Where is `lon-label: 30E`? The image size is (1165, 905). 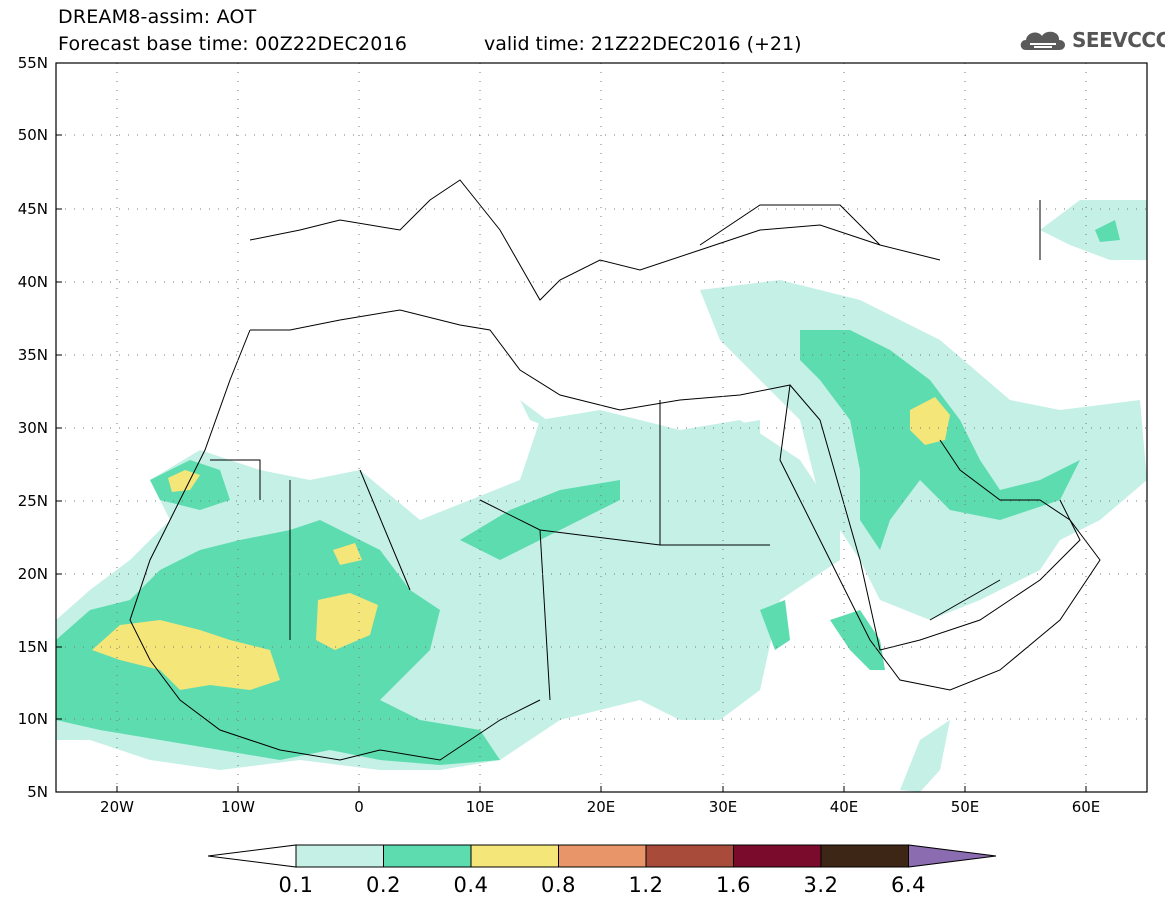 lon-label: 30E is located at coordinates (723, 807).